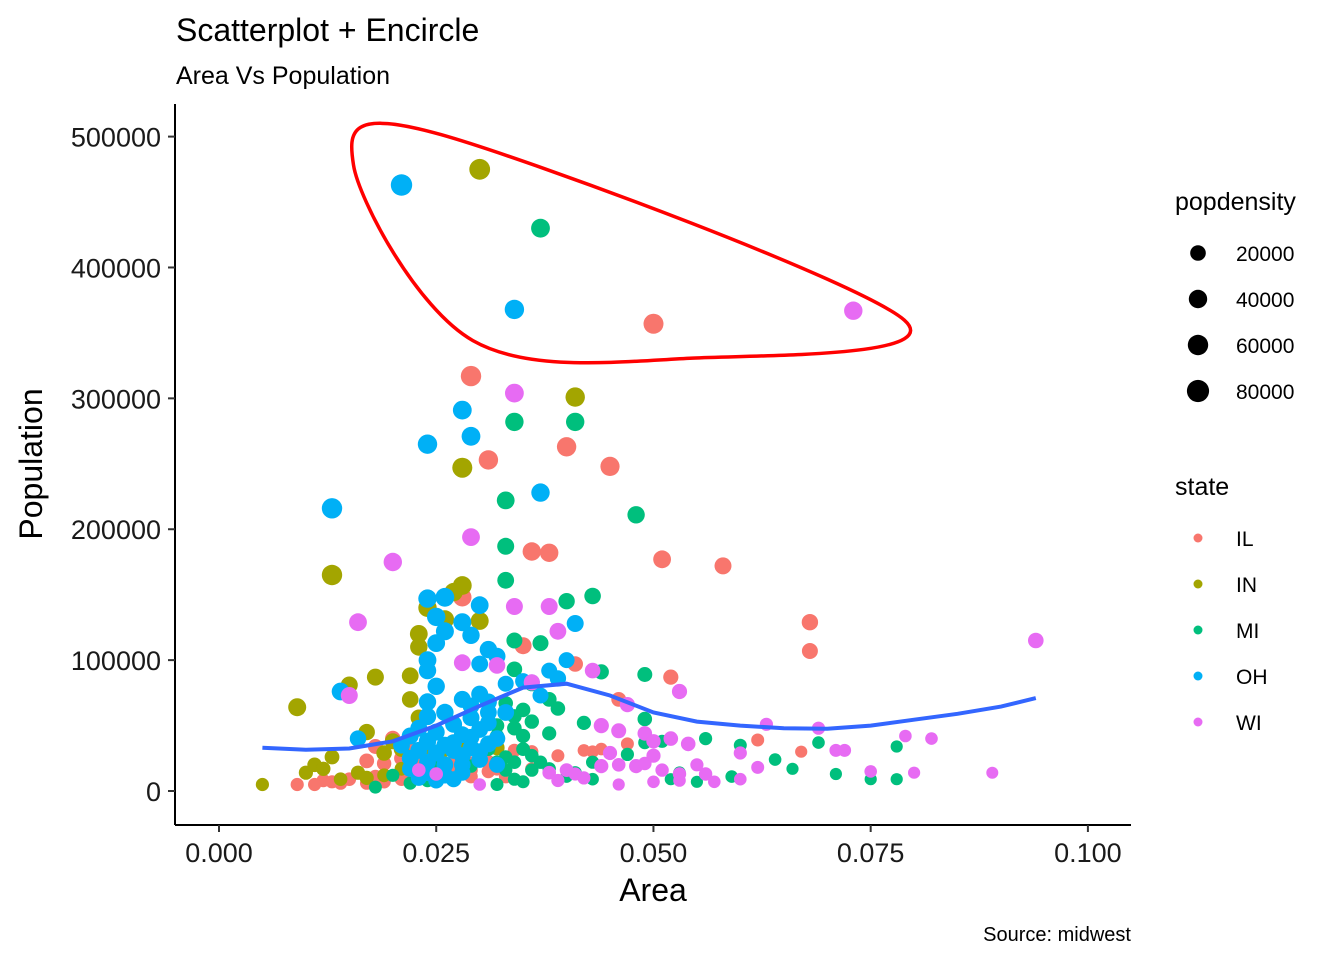 This screenshot has height=960, width=1344. Describe the element at coordinates (1057, 935) in the screenshot. I see `chart-caption: Source: midwest` at that location.